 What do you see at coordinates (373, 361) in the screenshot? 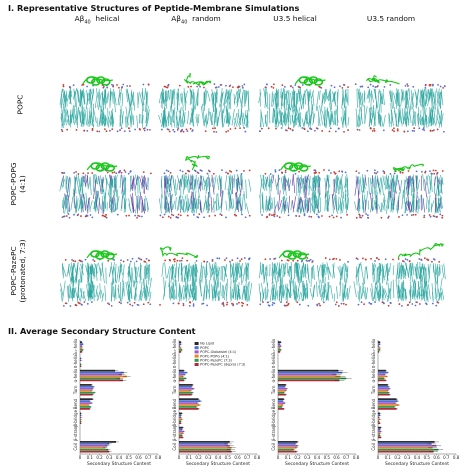
I see `y-category-label: π-helix` at bounding box center [373, 361].